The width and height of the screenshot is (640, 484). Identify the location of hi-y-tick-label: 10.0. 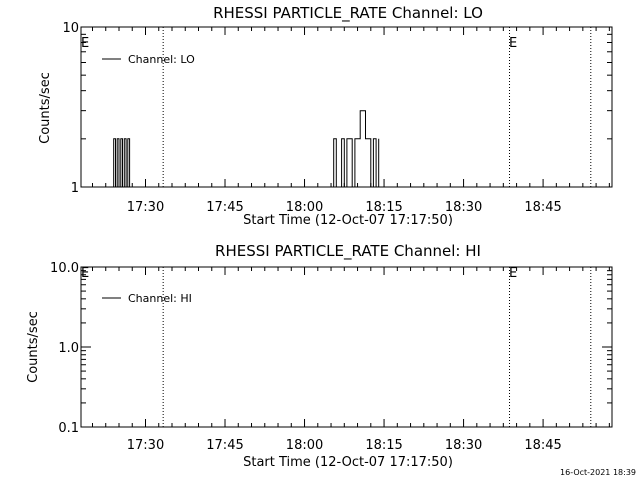
(64, 268).